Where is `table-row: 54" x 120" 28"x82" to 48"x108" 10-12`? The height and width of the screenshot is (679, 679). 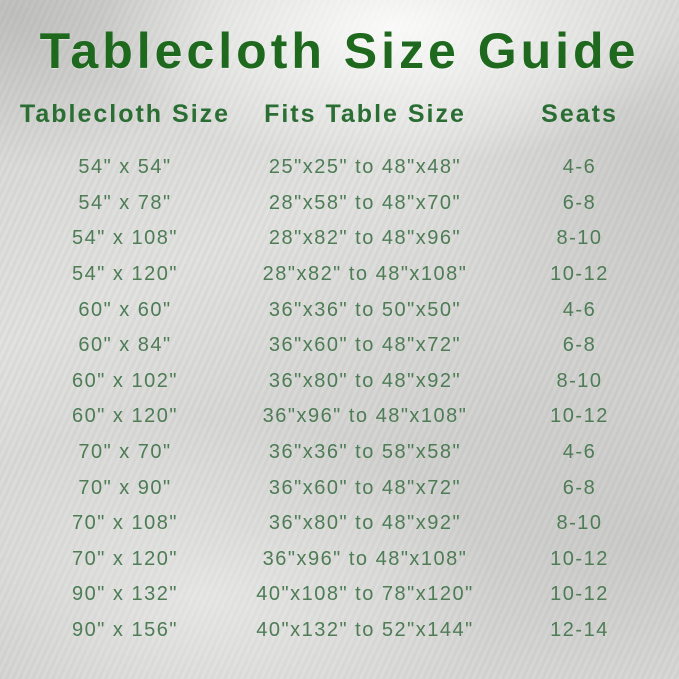 table-row: 54" x 120" 28"x82" to 48"x108" 10-12 is located at coordinates (339, 275).